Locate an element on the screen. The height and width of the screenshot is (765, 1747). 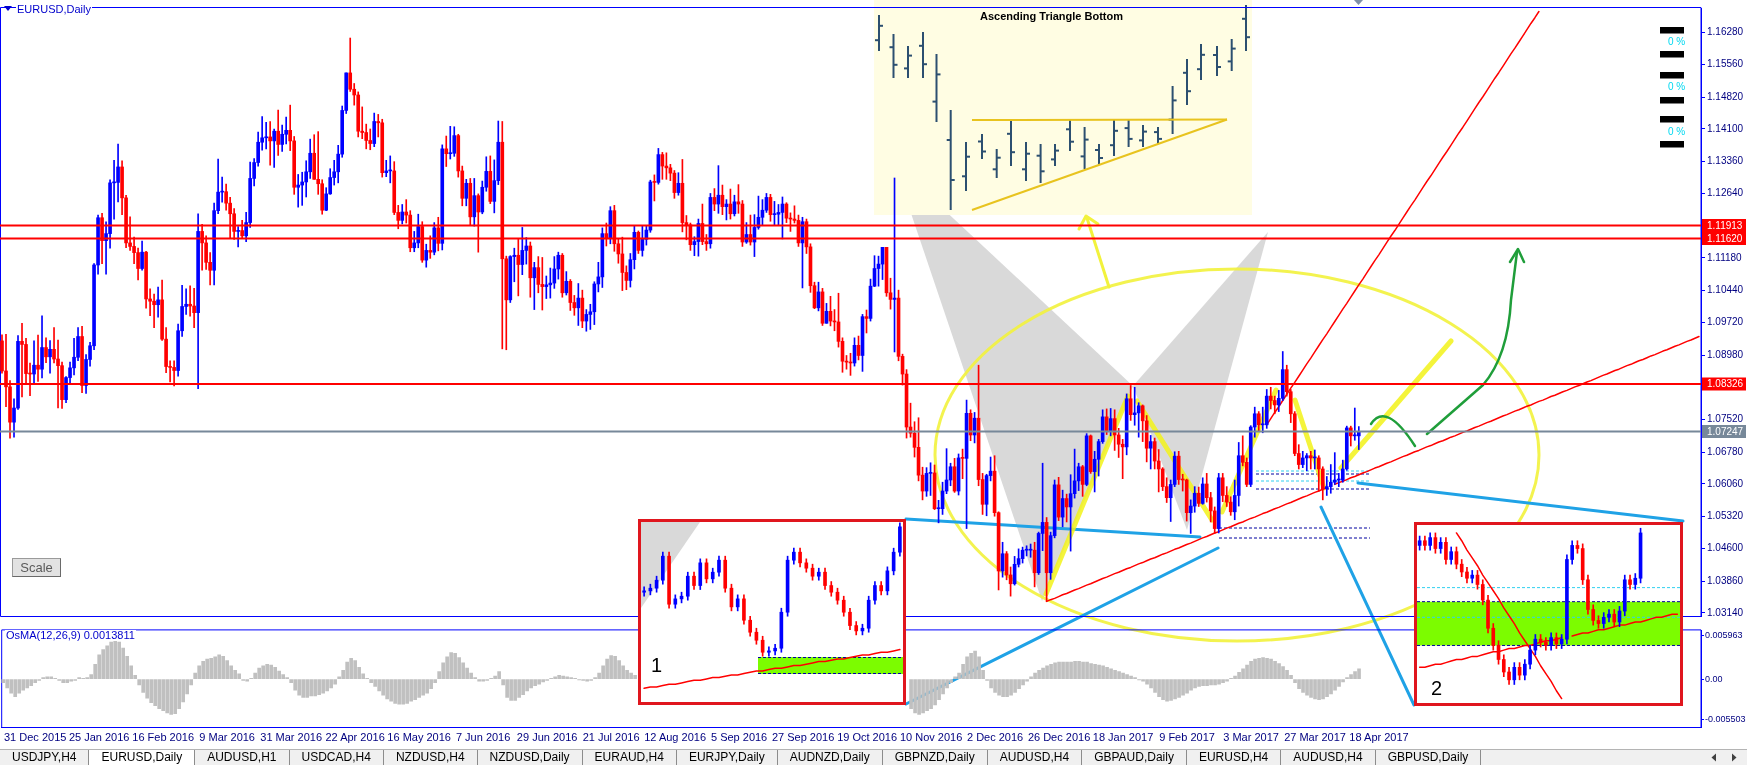
tab: EURJPY,Daily is located at coordinates (727, 757).